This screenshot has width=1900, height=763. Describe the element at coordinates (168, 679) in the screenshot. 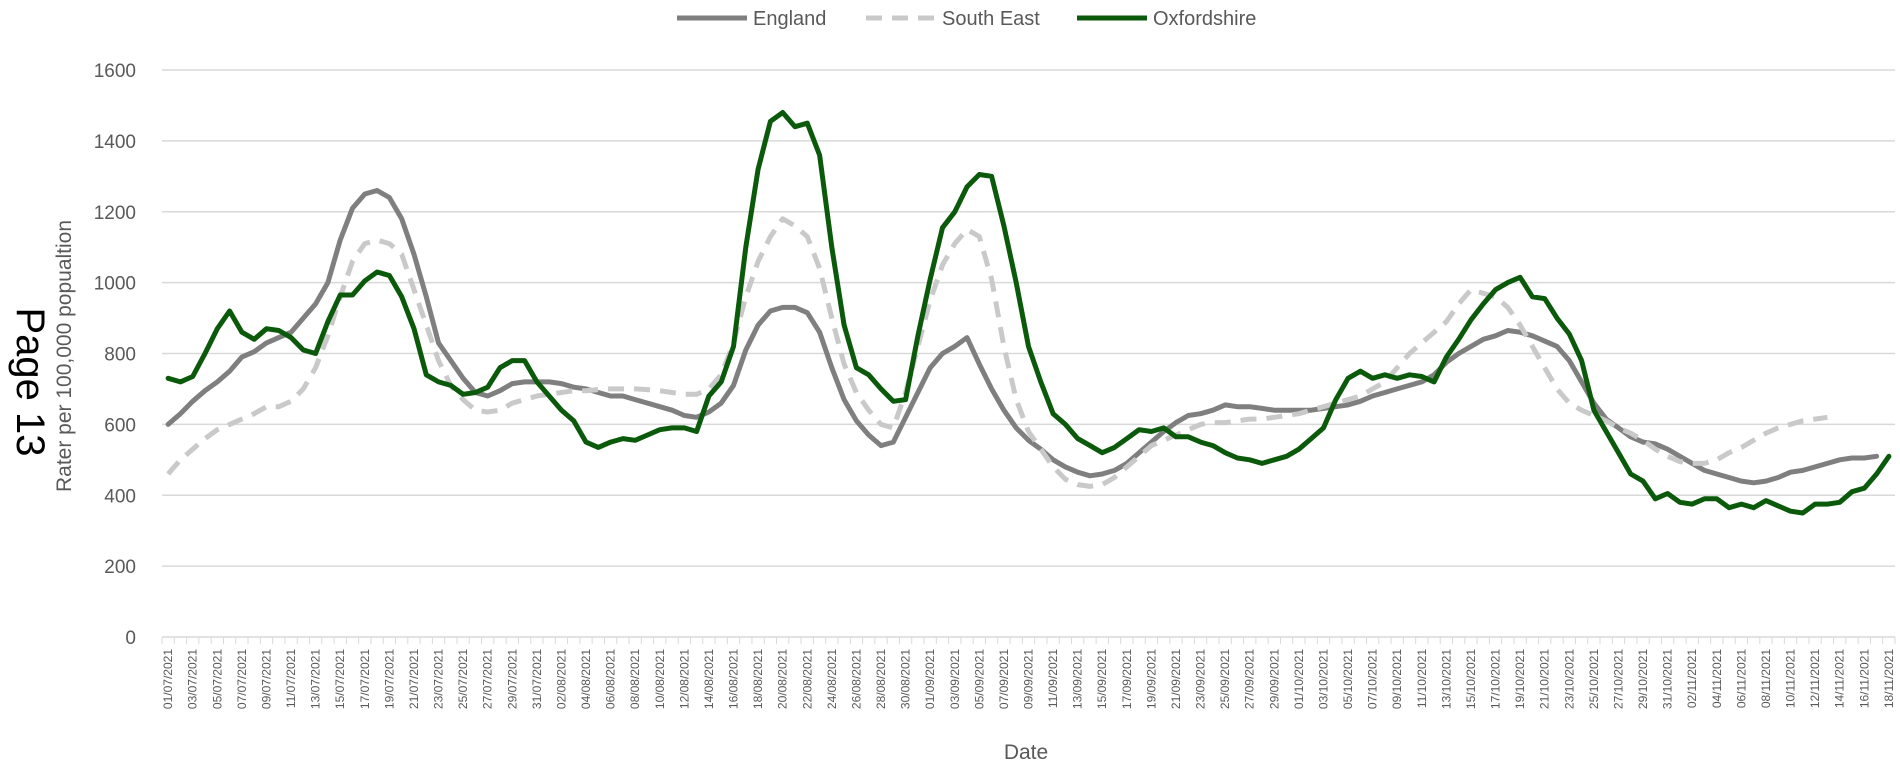

I see `x-tick-label: 01/07/2021` at that location.